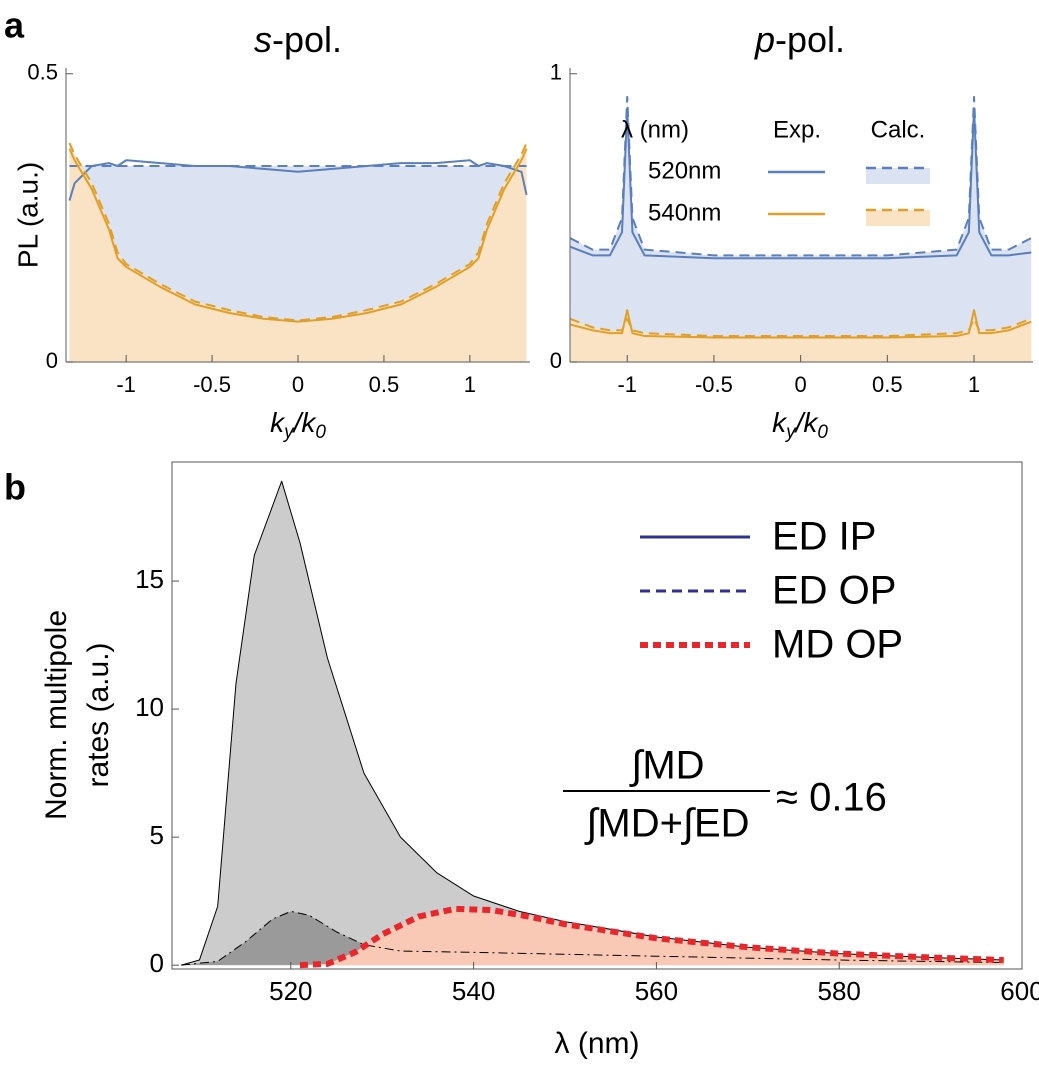 This screenshot has width=1039, height=1074. Describe the element at coordinates (157, 835) in the screenshot. I see `y-tick-label: 5` at that location.